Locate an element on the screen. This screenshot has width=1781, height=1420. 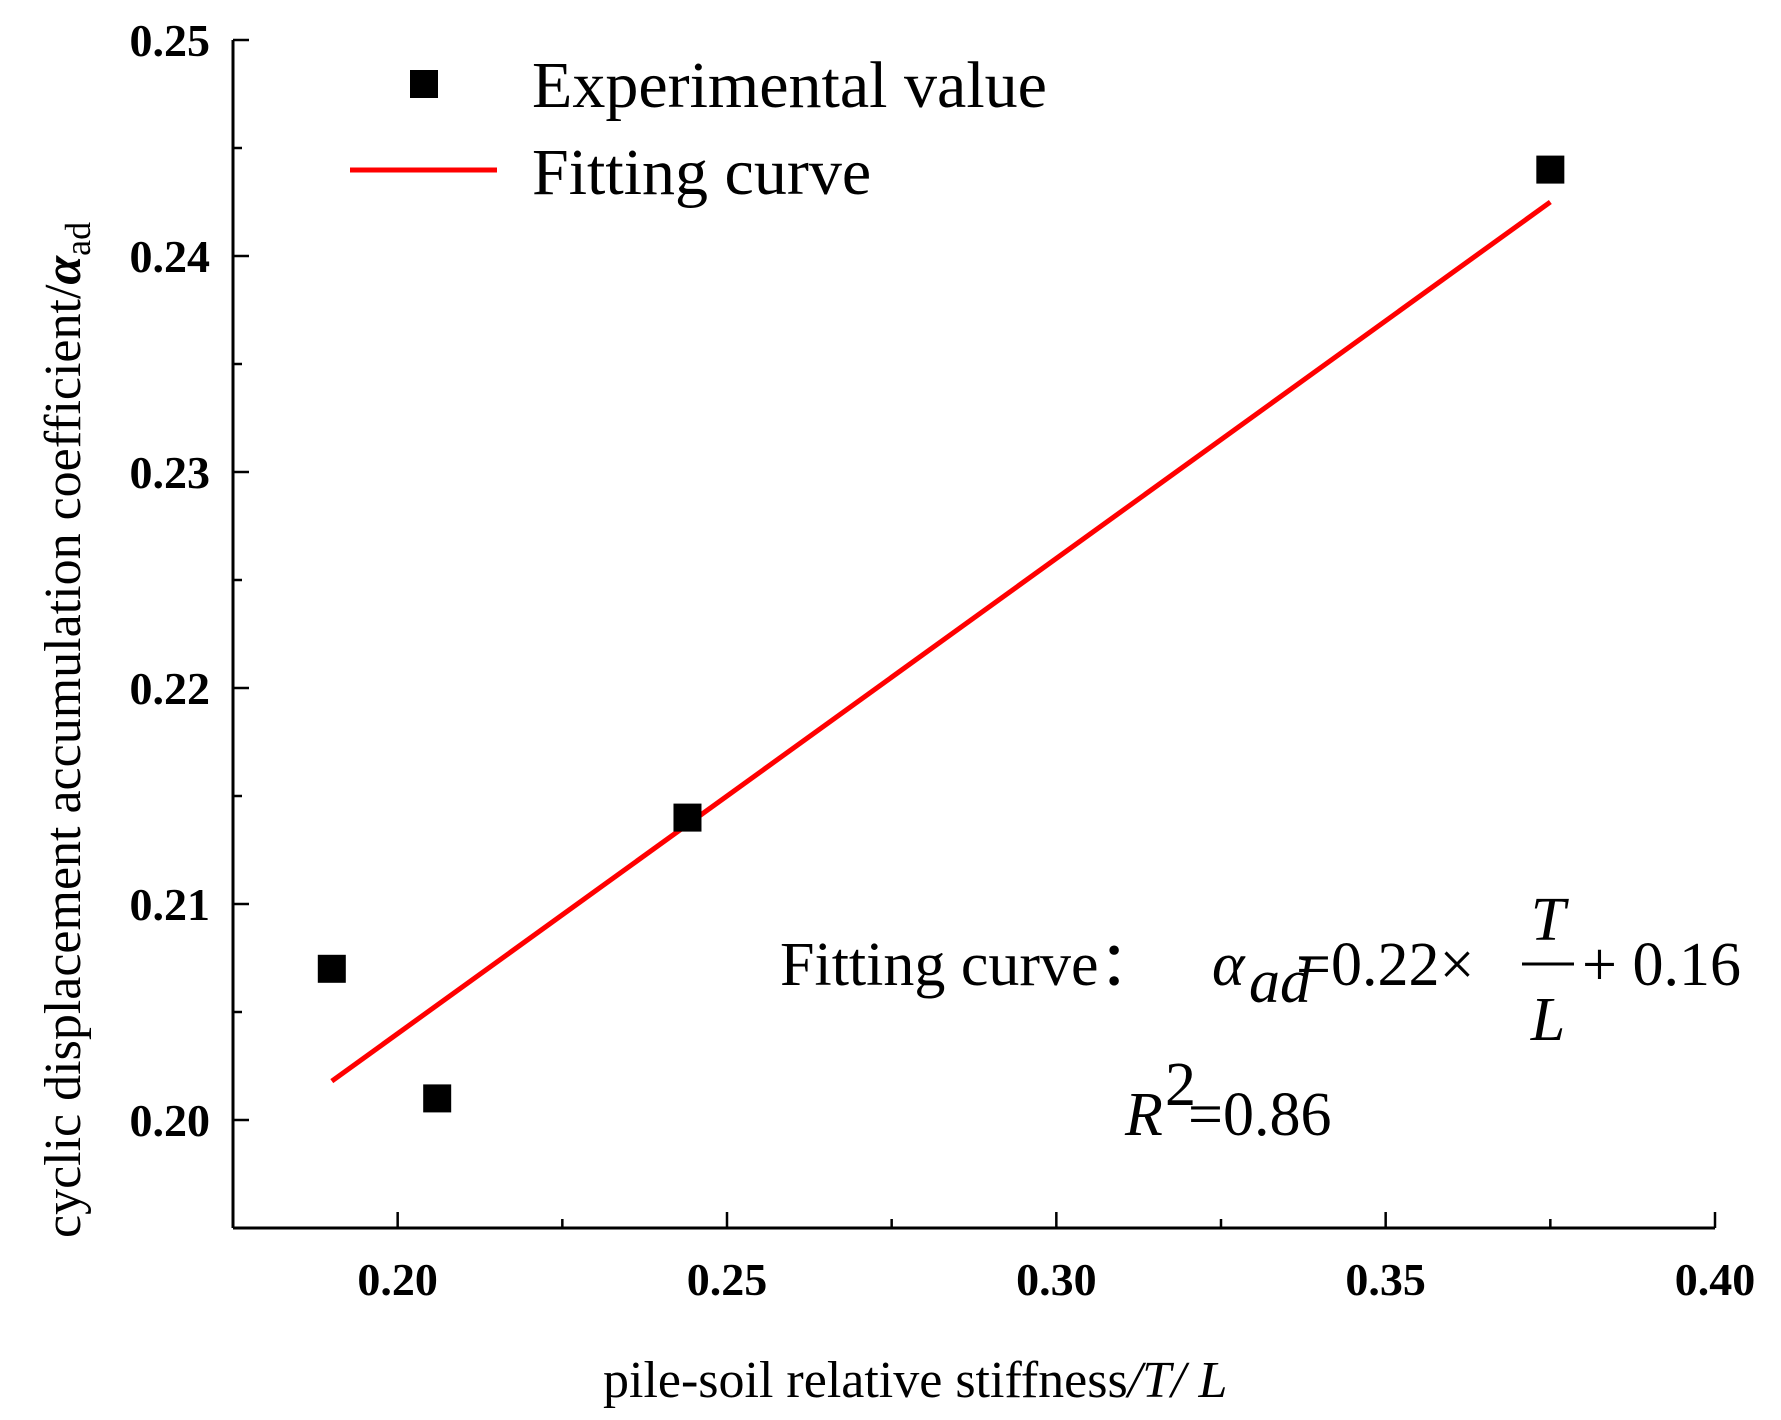
y-tick-label: 0.20 is located at coordinates (170, 1120).